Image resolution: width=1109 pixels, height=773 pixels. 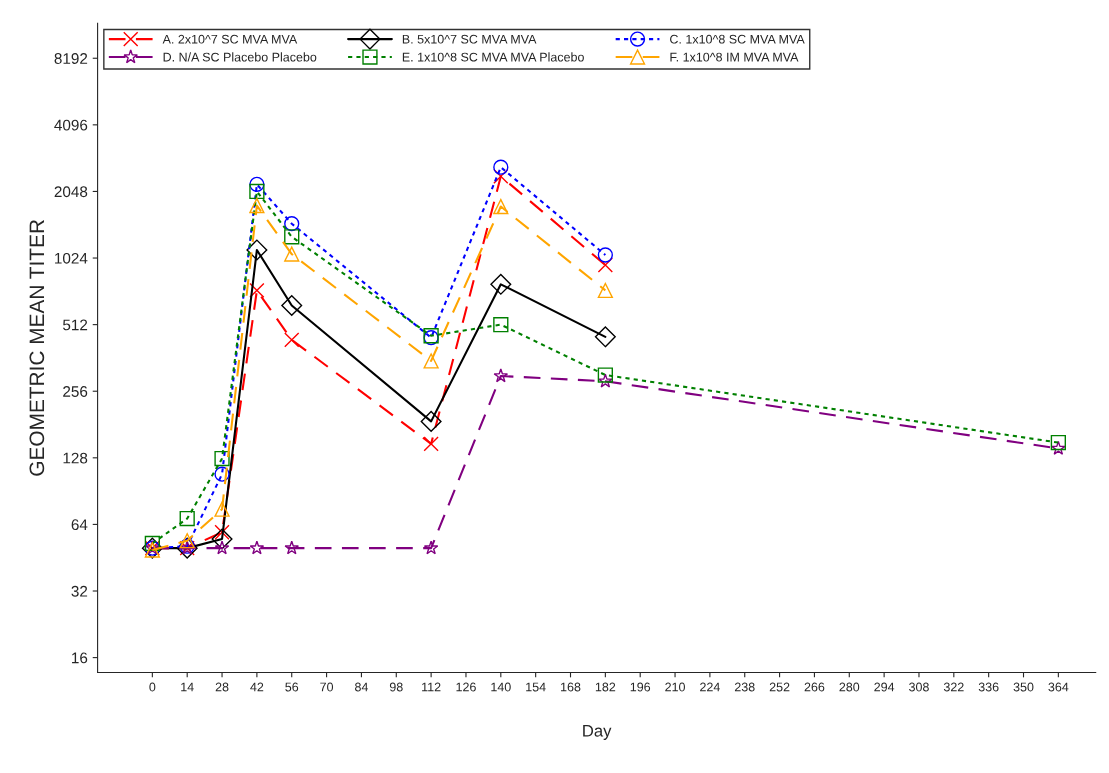 What do you see at coordinates (675, 687) in the screenshot?
I see `x-tick-label: 210` at bounding box center [675, 687].